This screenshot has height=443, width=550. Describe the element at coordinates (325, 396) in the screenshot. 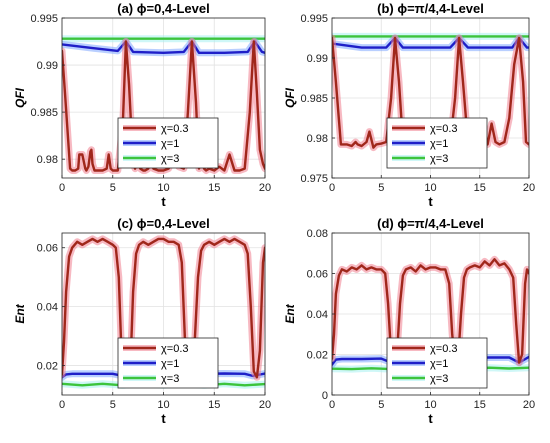

I see `y-tick-label: 0` at that location.